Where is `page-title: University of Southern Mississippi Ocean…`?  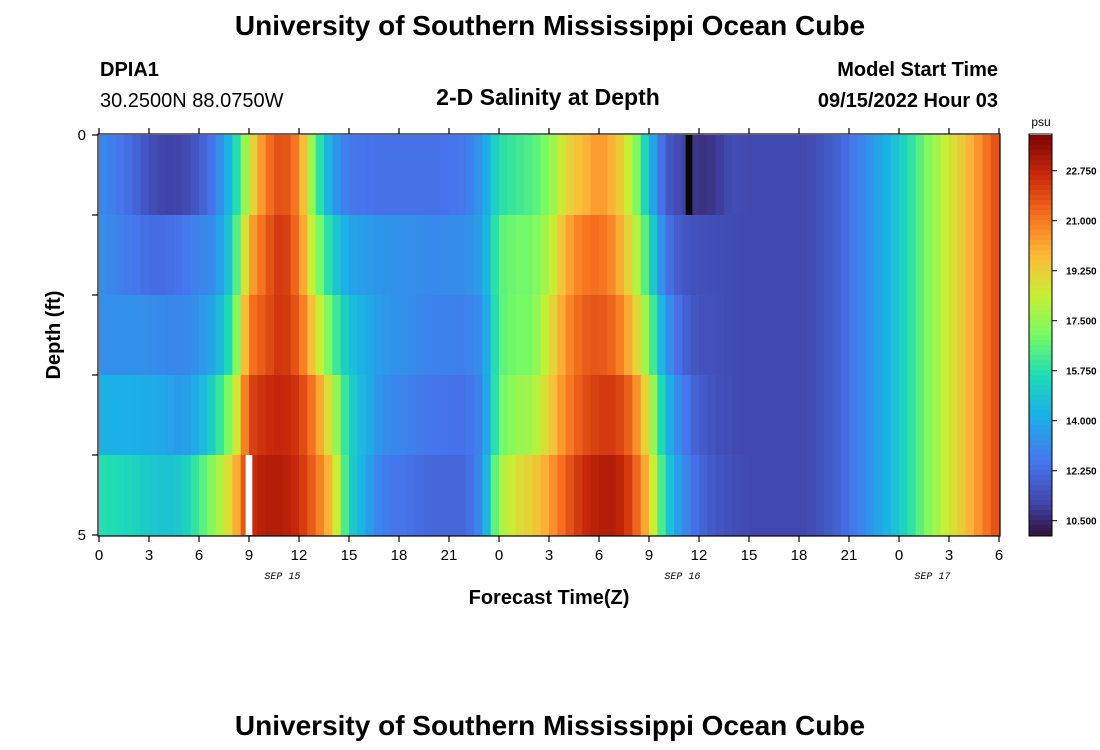 page-title: University of Southern Mississippi Ocean… is located at coordinates (550, 25).